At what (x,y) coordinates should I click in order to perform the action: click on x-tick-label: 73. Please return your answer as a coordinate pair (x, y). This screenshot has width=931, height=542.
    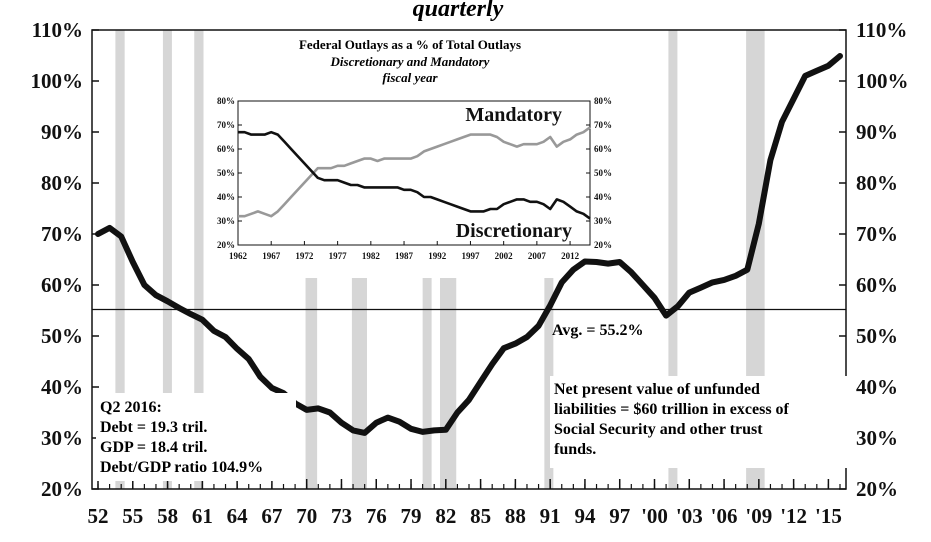
    Looking at the image, I should click on (341, 516).